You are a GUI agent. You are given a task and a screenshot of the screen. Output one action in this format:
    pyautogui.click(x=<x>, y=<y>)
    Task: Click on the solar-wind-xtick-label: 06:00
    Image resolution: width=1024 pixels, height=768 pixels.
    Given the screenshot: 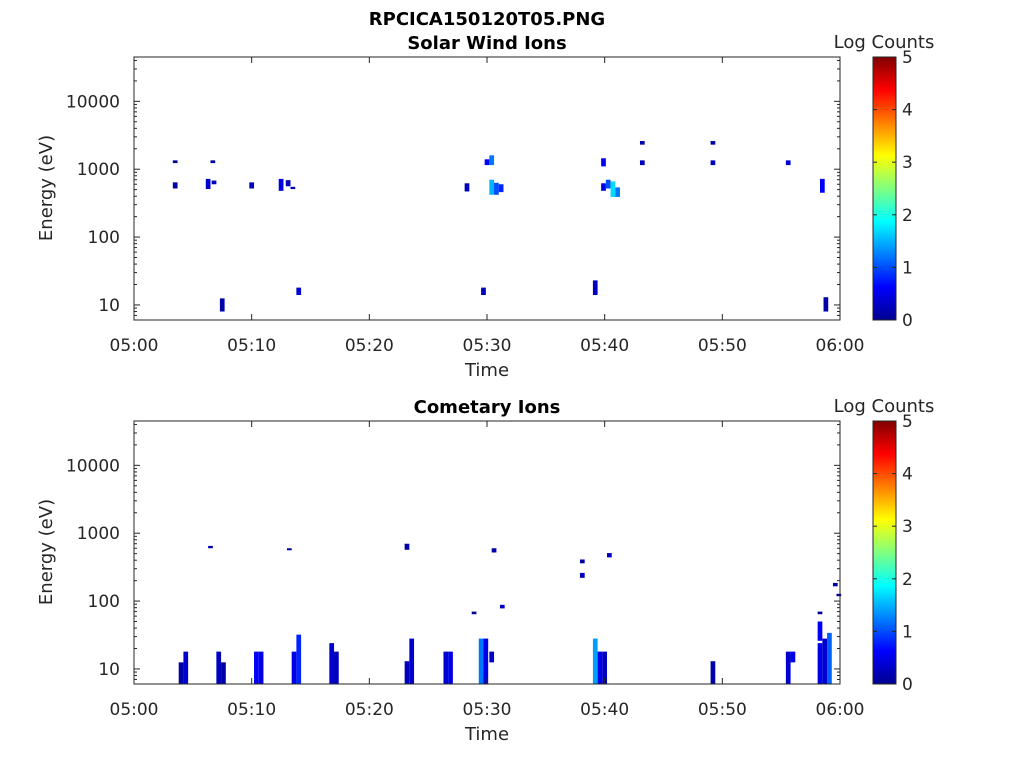 What is the action you would take?
    pyautogui.click(x=840, y=346)
    